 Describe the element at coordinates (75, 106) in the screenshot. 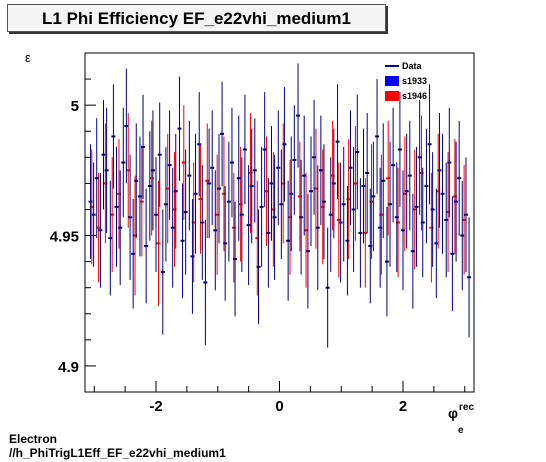

I see `y-tick-label: 5` at that location.